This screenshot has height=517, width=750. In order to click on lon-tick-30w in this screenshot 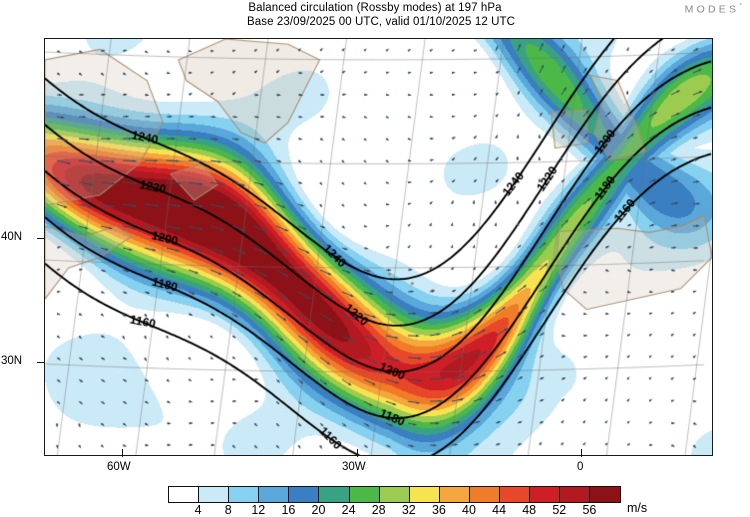, I will do `click(358, 453)`.